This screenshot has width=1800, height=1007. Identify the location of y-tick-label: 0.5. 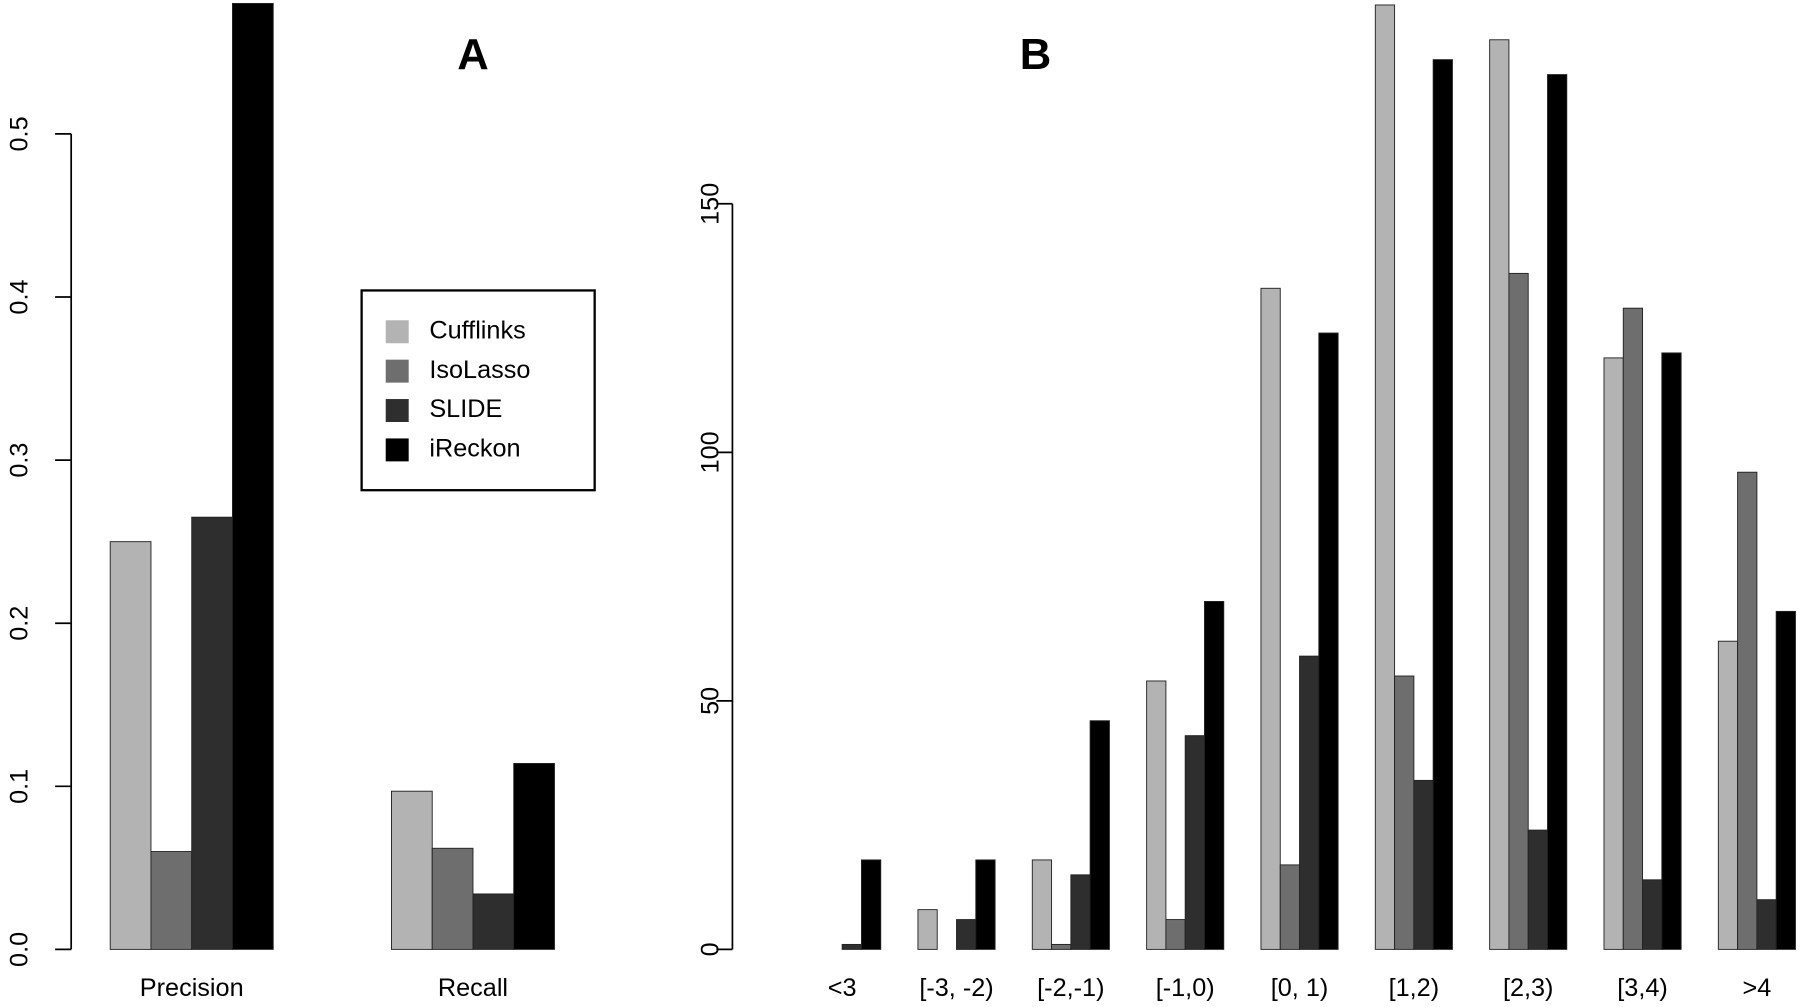
(19, 133).